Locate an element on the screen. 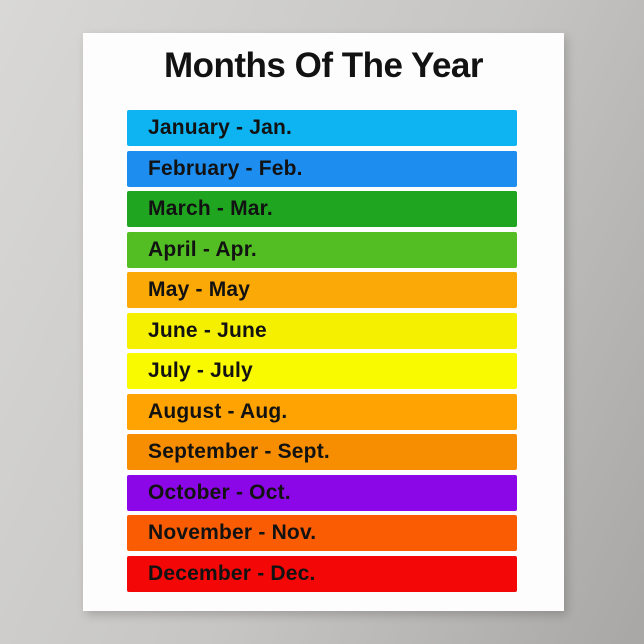 The width and height of the screenshot is (644, 644). month-bar-label: December - Dec. is located at coordinates (232, 573).